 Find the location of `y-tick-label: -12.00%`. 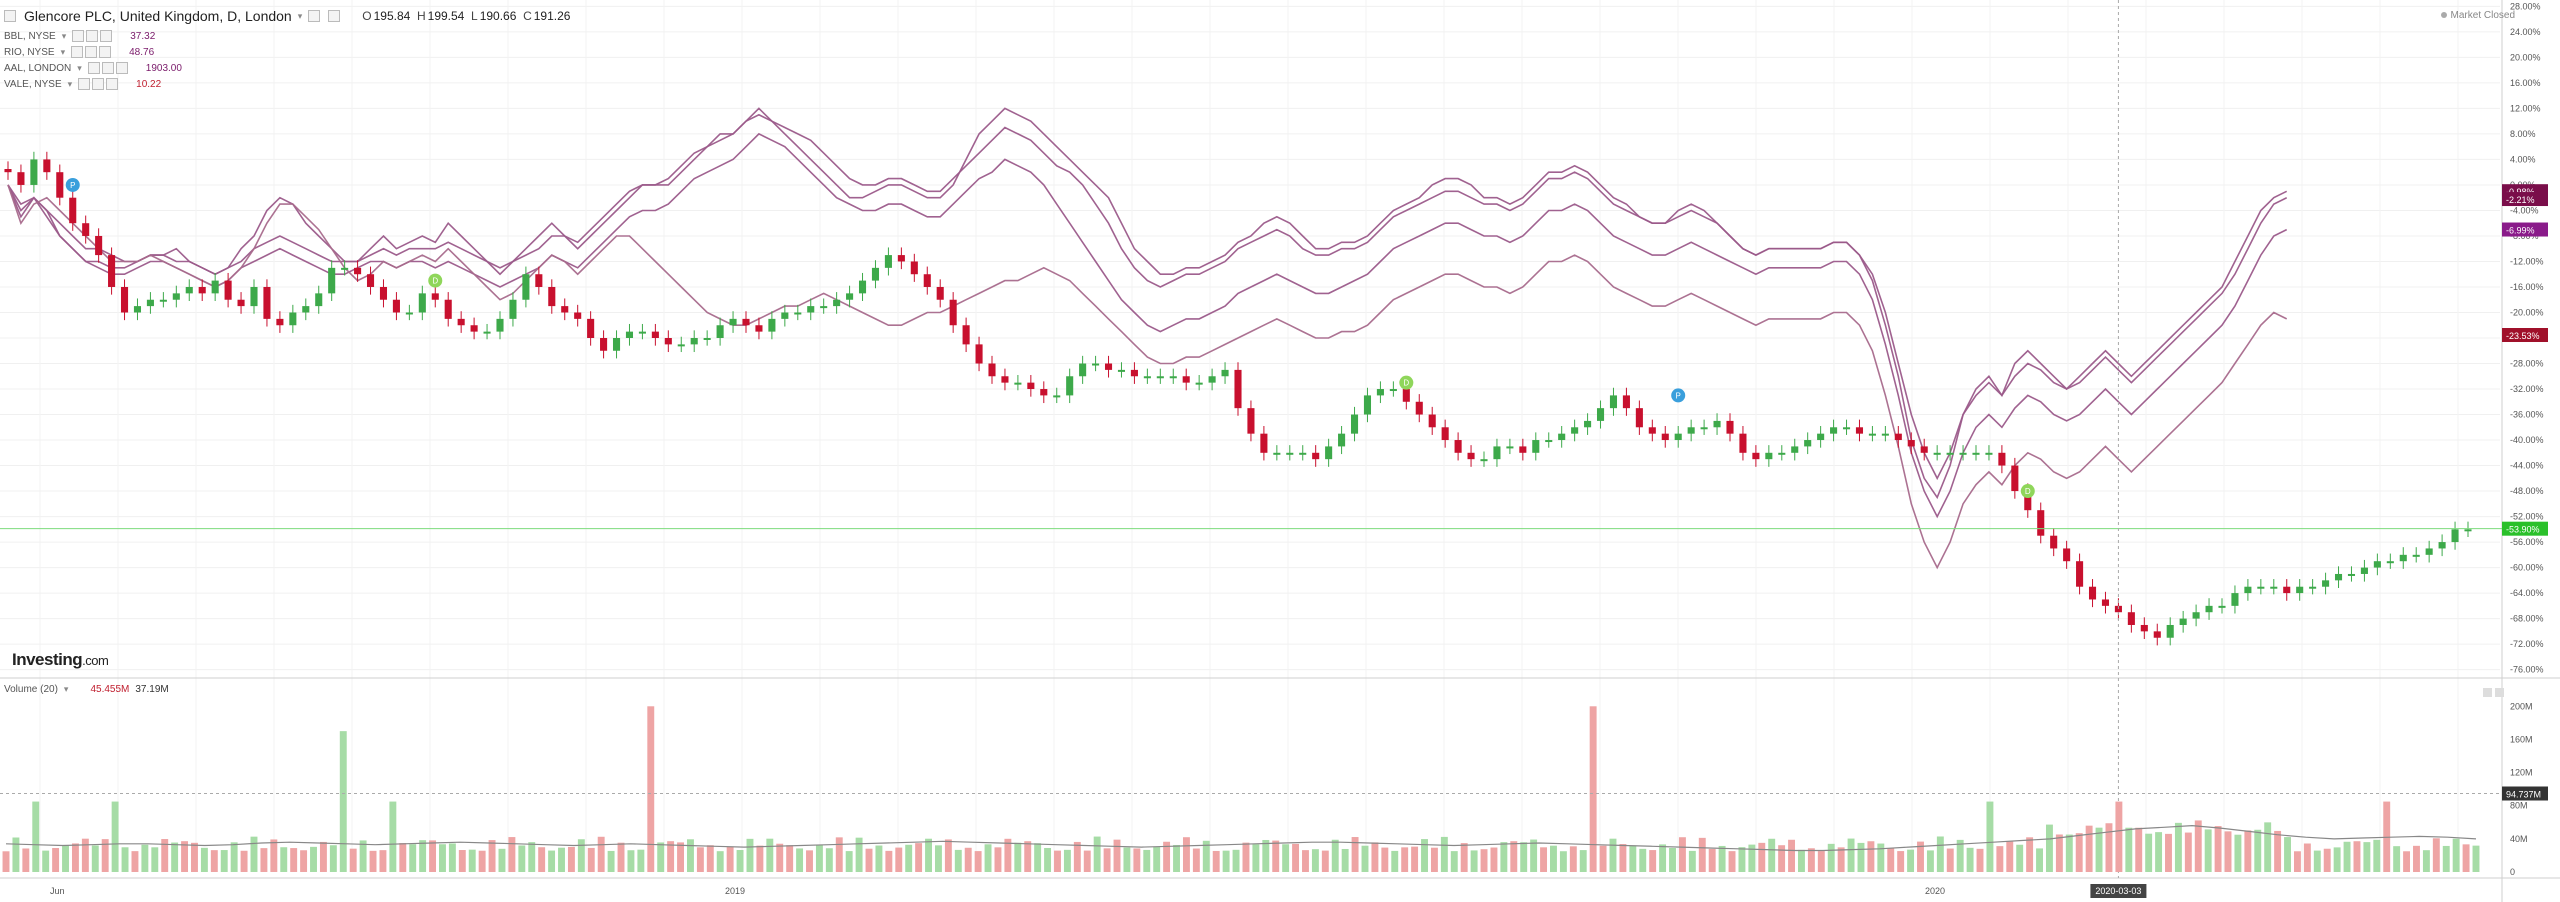

y-tick-label: -12.00% is located at coordinates (2527, 261).